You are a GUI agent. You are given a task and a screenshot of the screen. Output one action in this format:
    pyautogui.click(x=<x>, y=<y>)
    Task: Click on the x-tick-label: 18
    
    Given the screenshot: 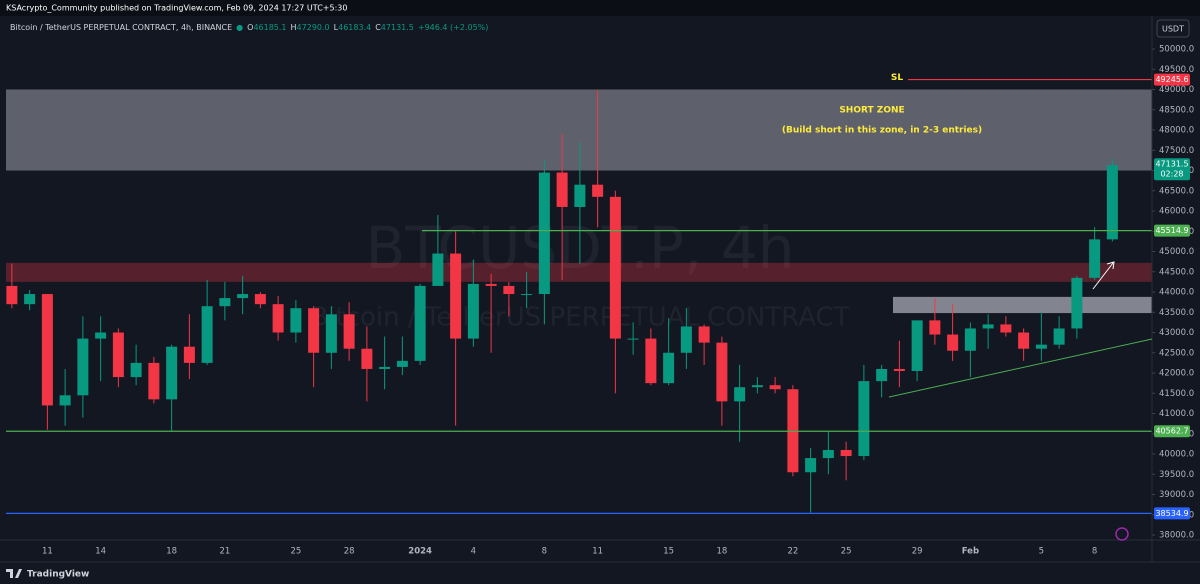 What is the action you would take?
    pyautogui.click(x=171, y=552)
    